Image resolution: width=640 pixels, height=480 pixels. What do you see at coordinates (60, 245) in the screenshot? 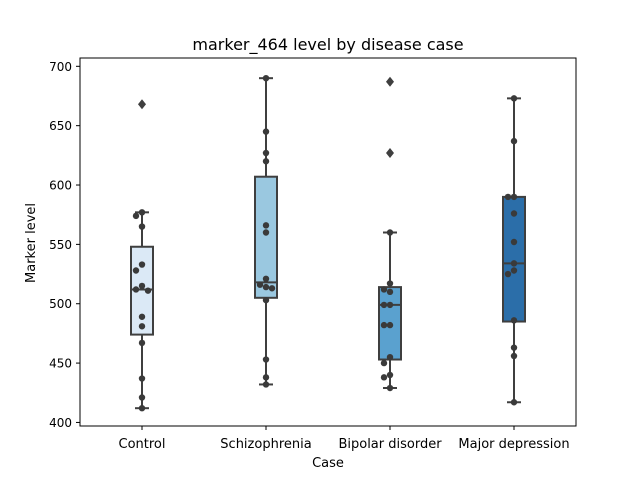
I see `y-tick-label: 550` at bounding box center [60, 245].